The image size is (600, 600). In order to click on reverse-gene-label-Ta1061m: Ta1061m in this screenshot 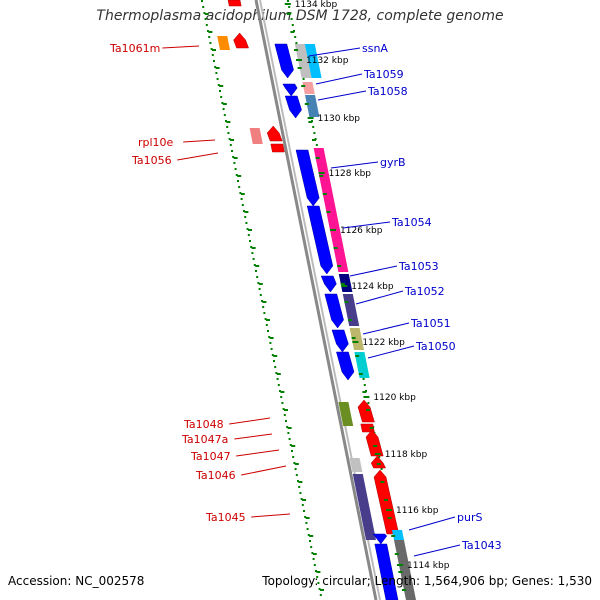, I will do `click(134, 48)`.